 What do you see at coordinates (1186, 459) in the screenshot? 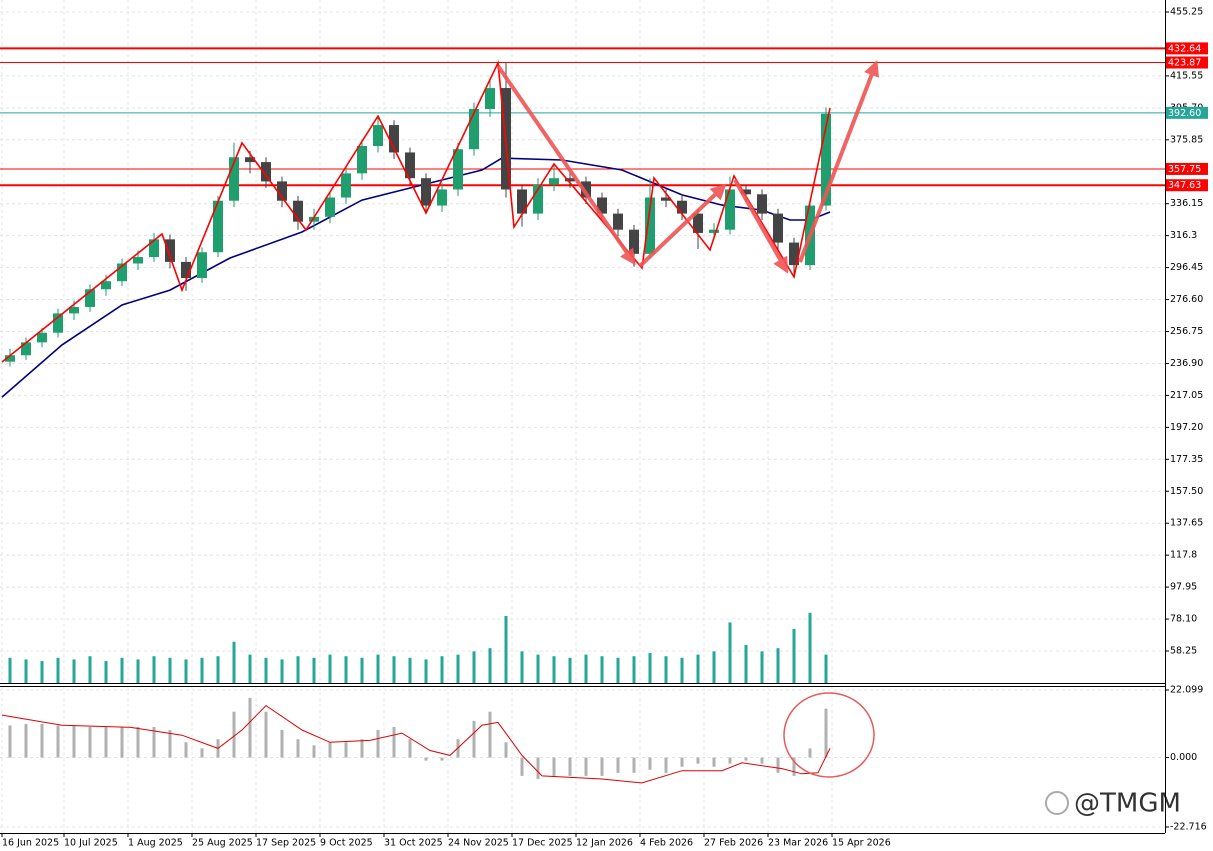
I see `y-tick-label: 177.35` at bounding box center [1186, 459].